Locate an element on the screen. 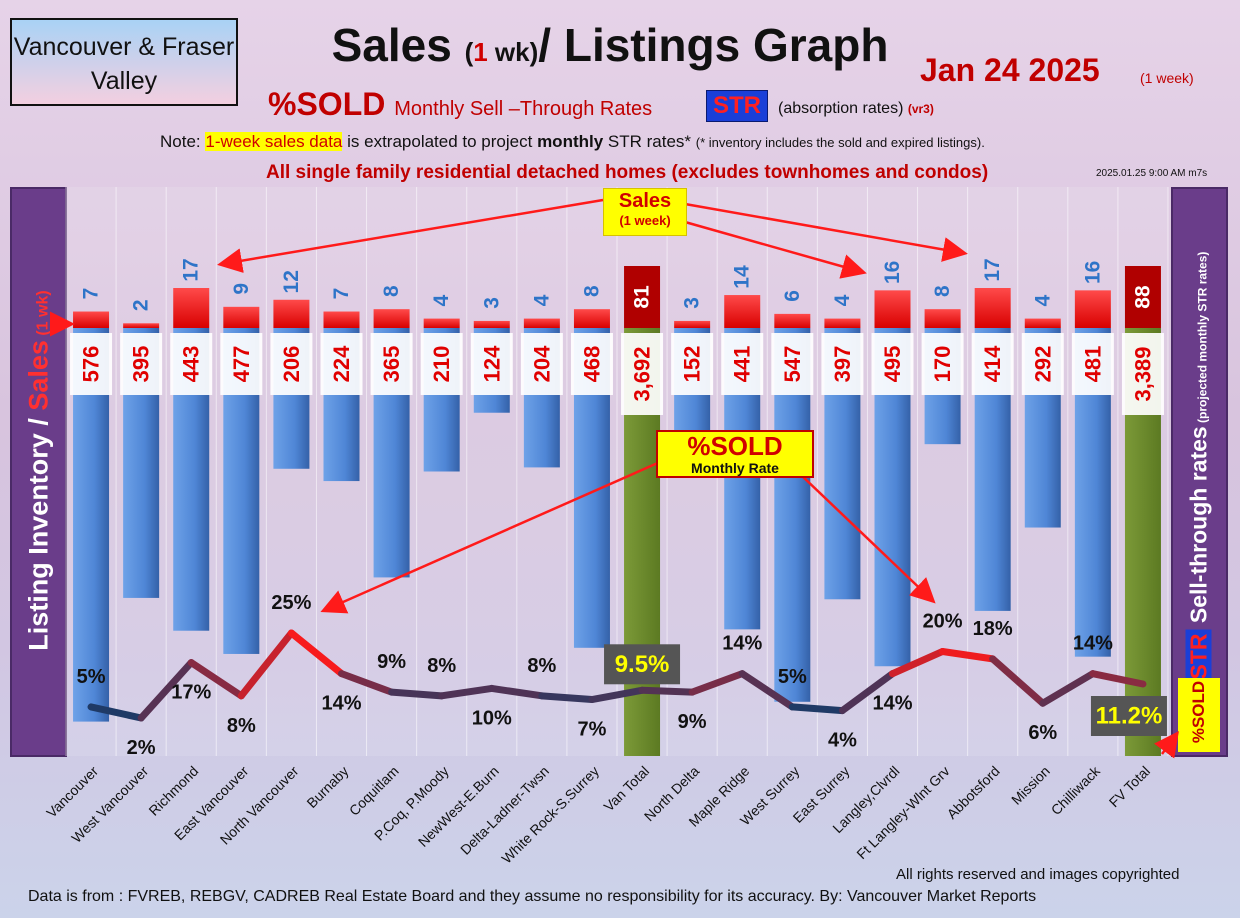 This screenshot has width=1240, height=918. inventory-label: 292 is located at coordinates (1042, 364).